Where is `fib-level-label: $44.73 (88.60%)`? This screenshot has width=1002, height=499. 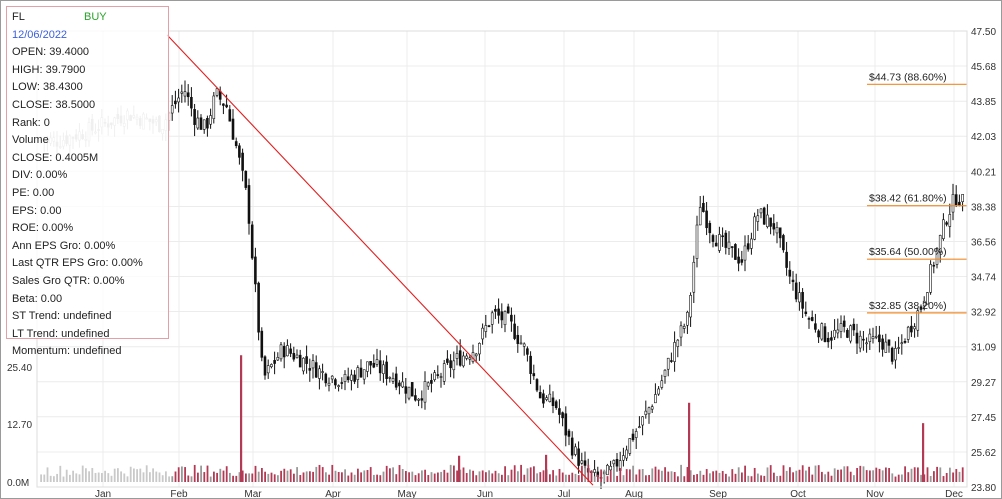
fib-level-label: $44.73 (88.60%) is located at coordinates (908, 77).